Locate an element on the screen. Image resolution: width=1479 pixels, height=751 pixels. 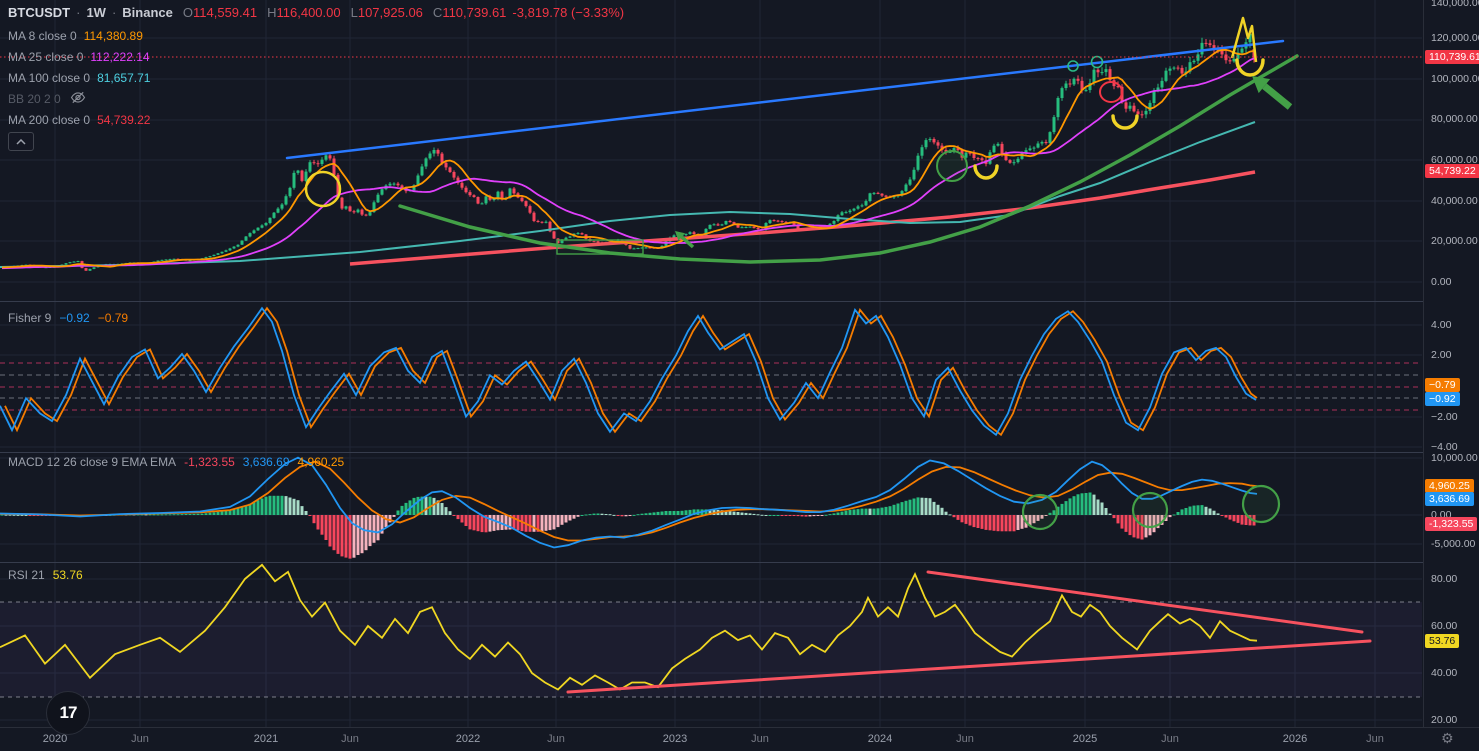
axis-label: 40.00 is located at coordinates (1444, 673).